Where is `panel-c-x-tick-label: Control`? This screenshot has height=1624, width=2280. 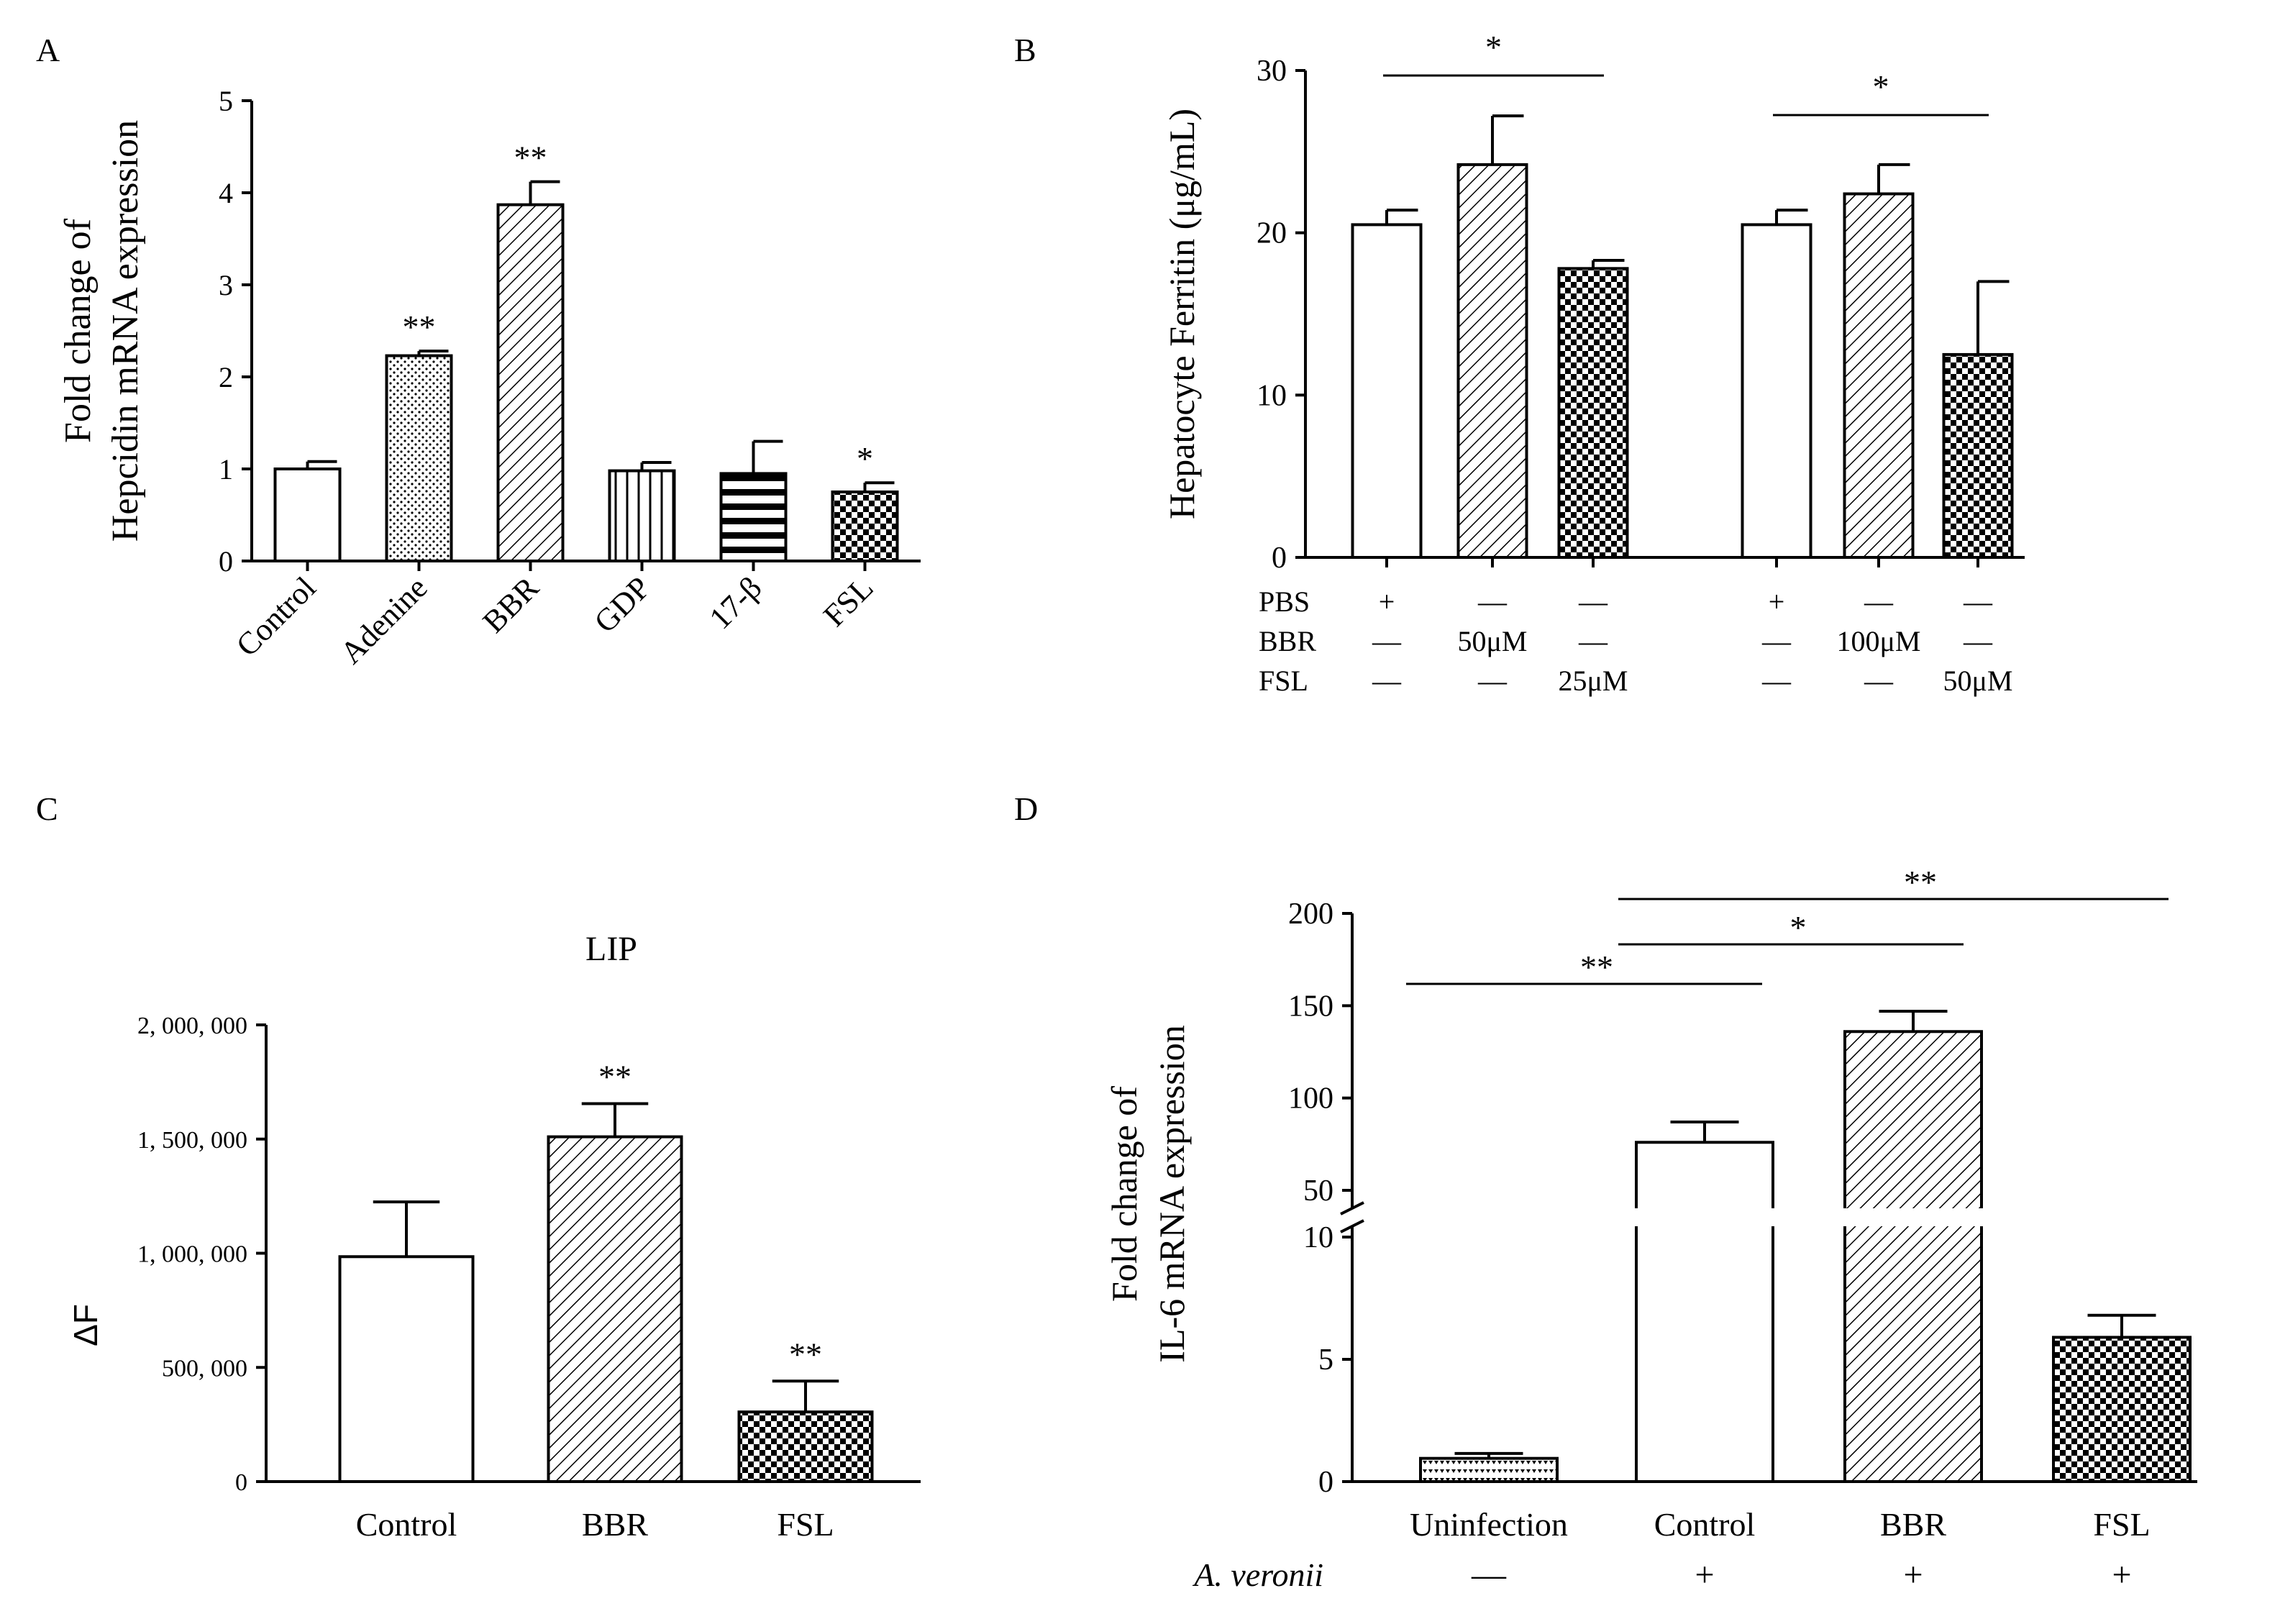
panel-c-x-tick-label: Control is located at coordinates (406, 1525).